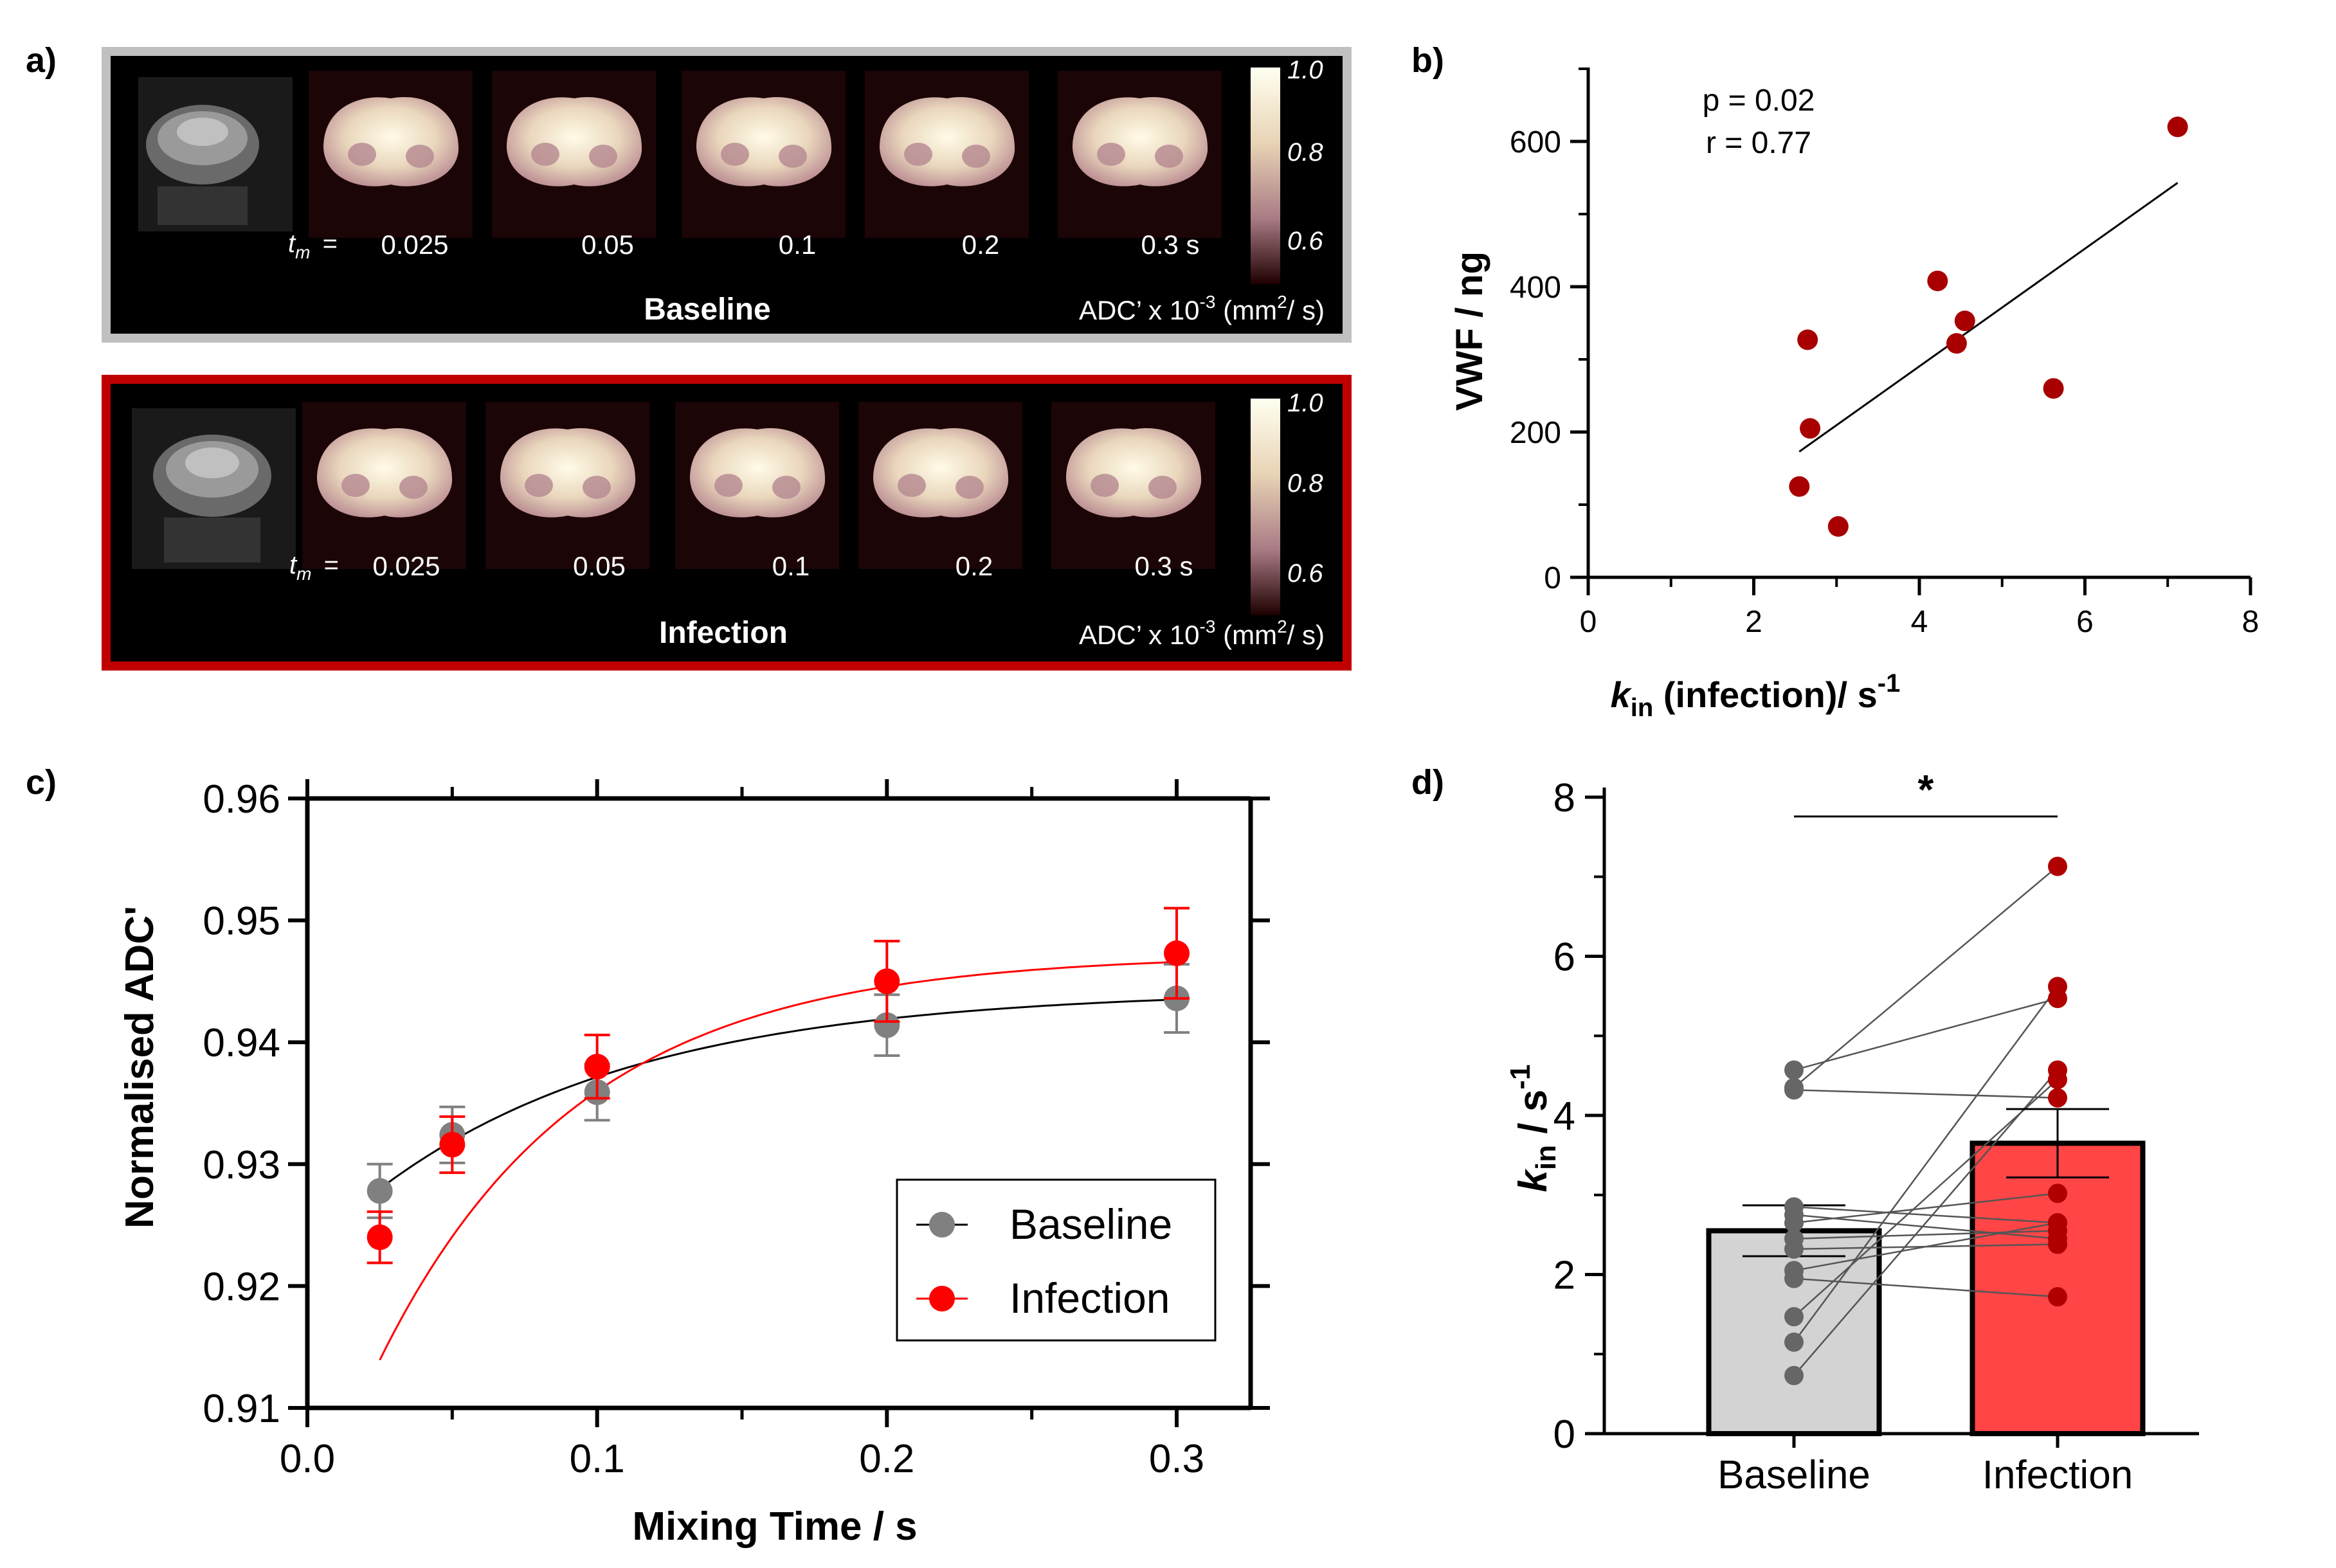 The width and height of the screenshot is (2336, 1568). What do you see at coordinates (774, 1526) in the screenshot?
I see `x-axis-label: Mixing Time / s` at bounding box center [774, 1526].